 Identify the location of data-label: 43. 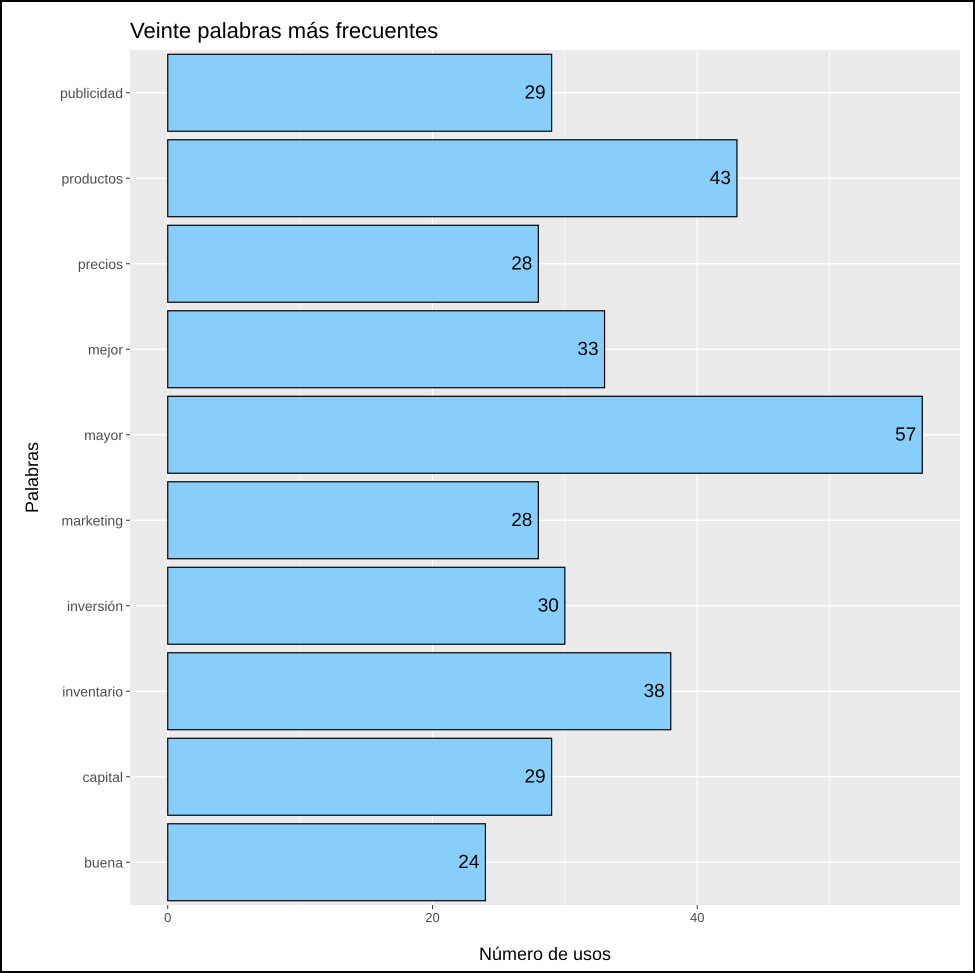
(720, 178).